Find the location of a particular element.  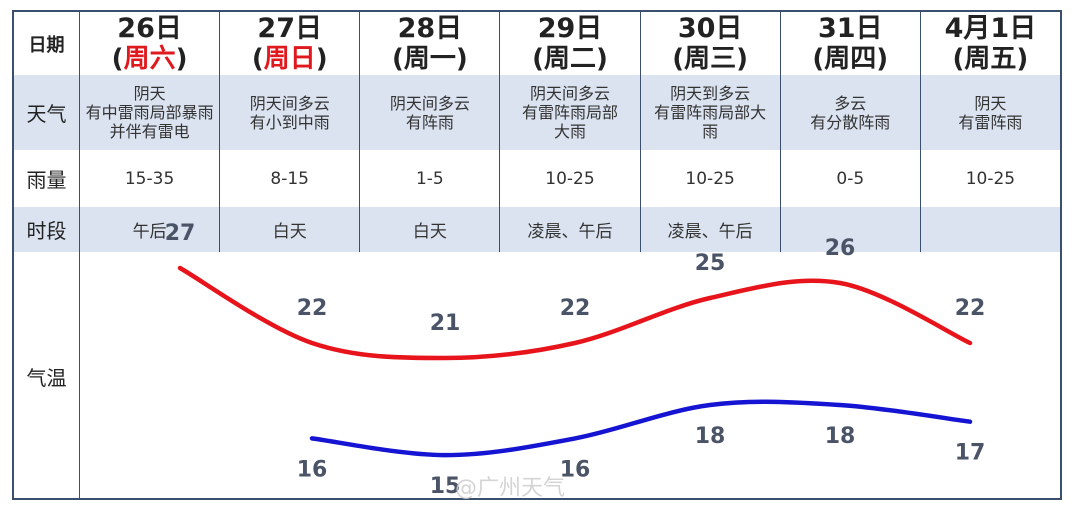

weekday-name: 周日 is located at coordinates (289, 58).